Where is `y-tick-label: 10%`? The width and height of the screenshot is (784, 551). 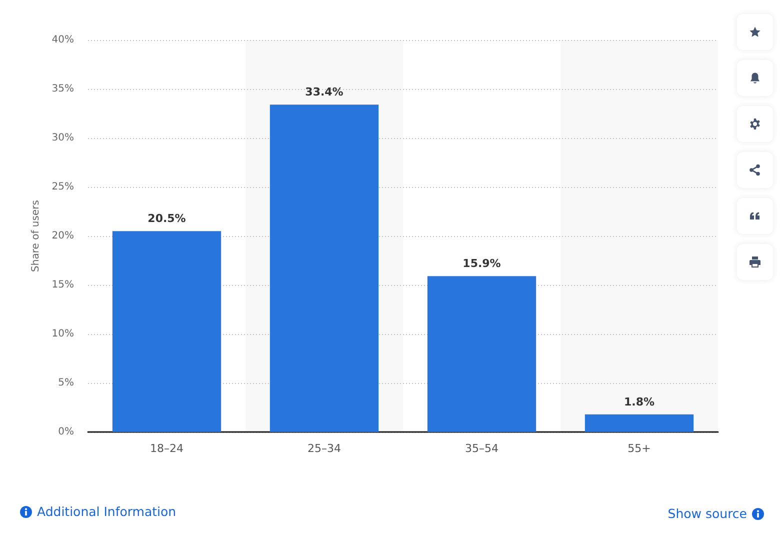
y-tick-label: 10% is located at coordinates (63, 334).